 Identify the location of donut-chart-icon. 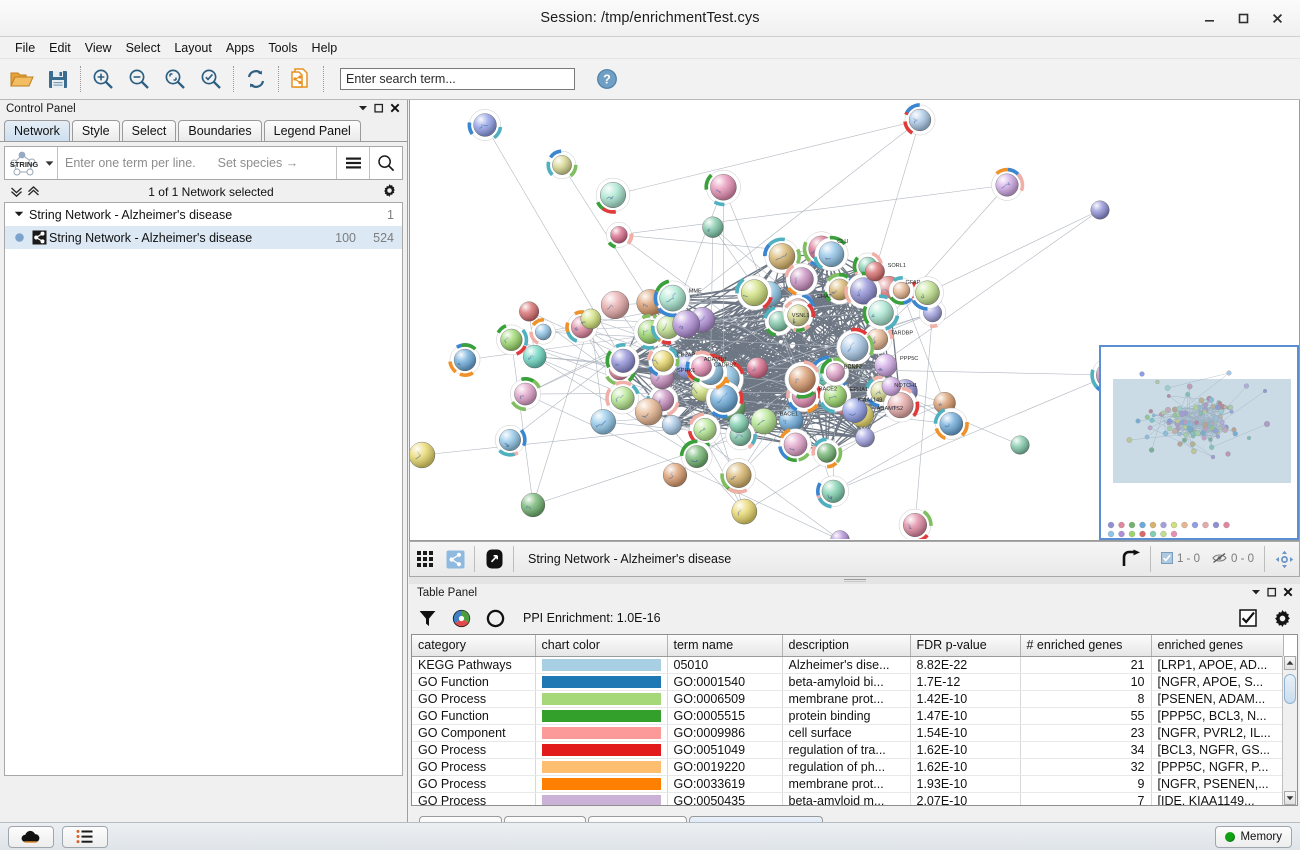
(495, 618).